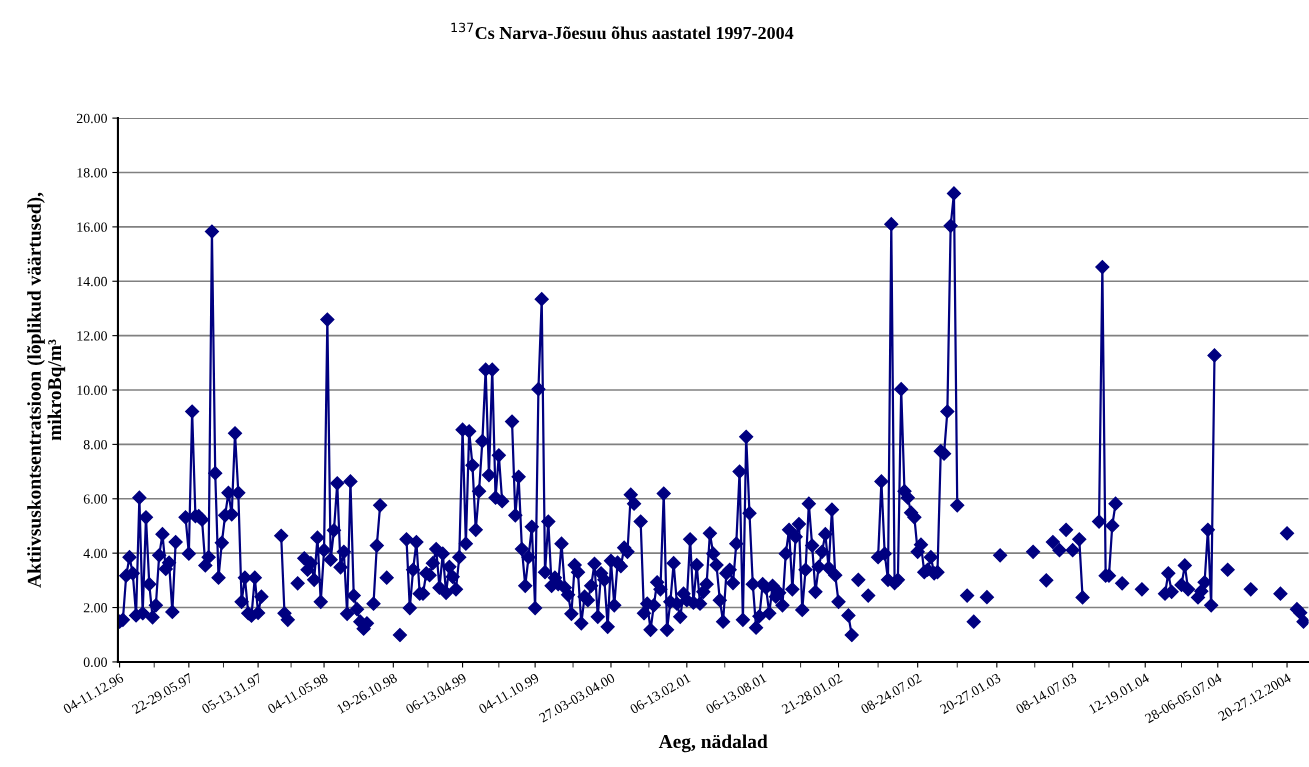  I want to click on y-tick-label: 6.00, so click(95, 499).